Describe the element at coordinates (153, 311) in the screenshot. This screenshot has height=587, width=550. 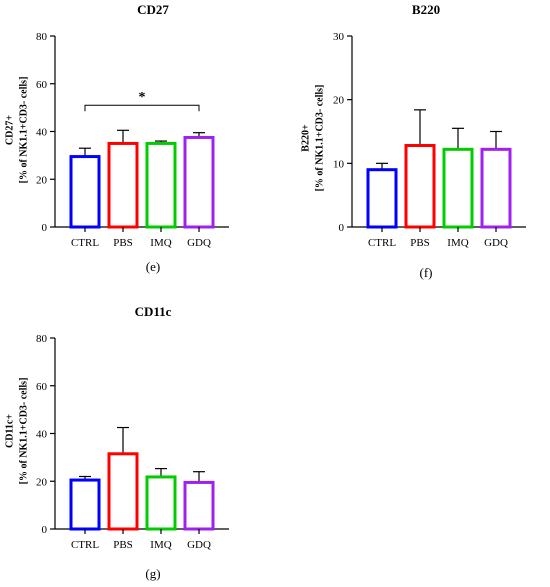
I see `chart-title: CD11c` at that location.